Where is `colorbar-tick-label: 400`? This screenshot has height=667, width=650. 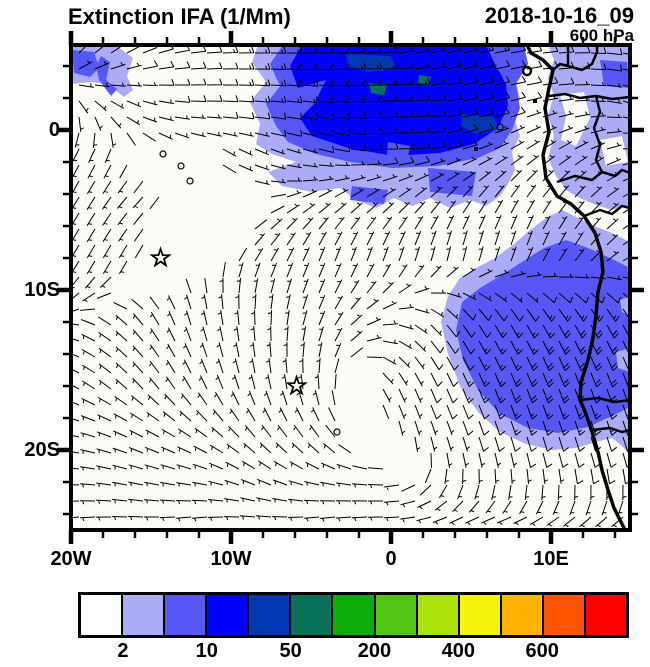
colorbar-tick-label: 400 is located at coordinates (458, 651).